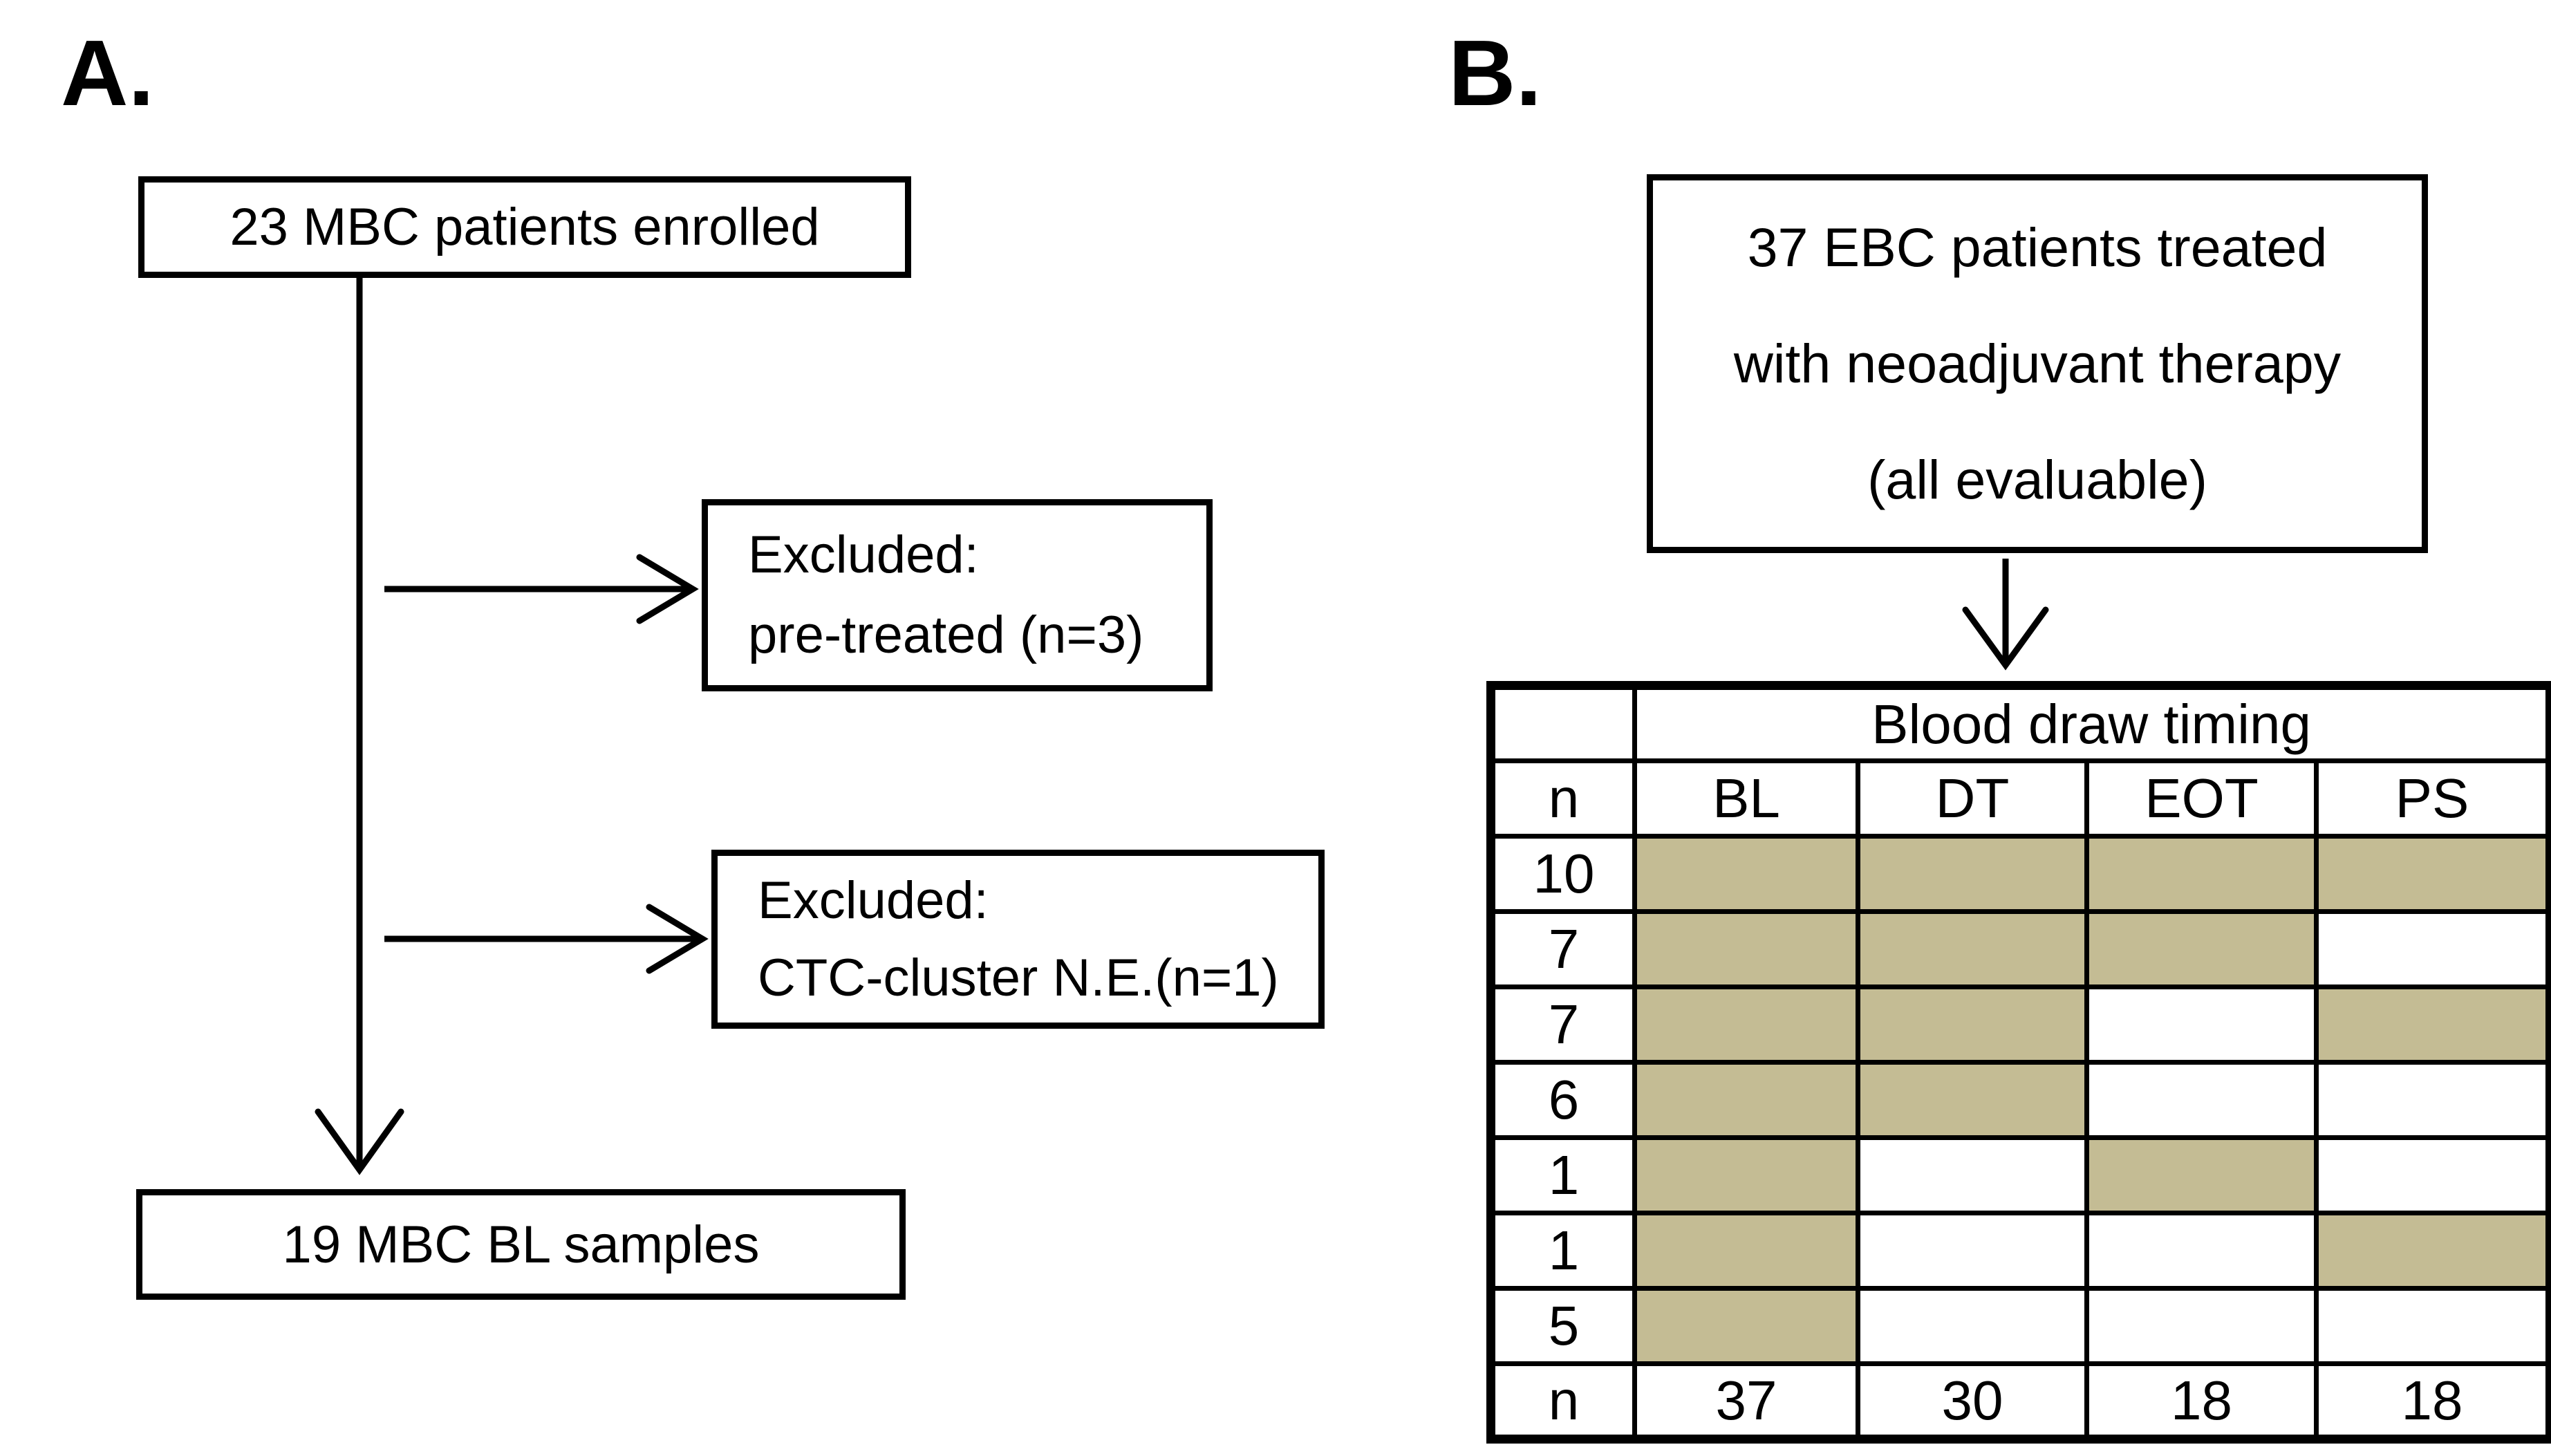 This screenshot has height=1456, width=2551. What do you see at coordinates (1563, 723) in the screenshot?
I see `table-corner-cell` at bounding box center [1563, 723].